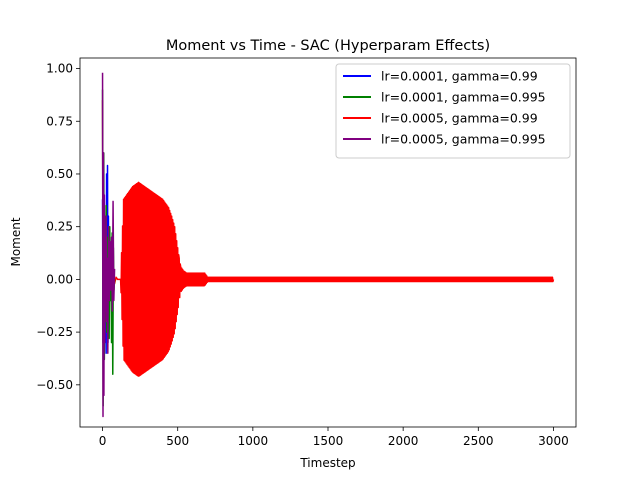 The image size is (640, 480). Describe the element at coordinates (463, 97) in the screenshot. I see `legend-label: lr=0.0001, gamma=0.995` at that location.